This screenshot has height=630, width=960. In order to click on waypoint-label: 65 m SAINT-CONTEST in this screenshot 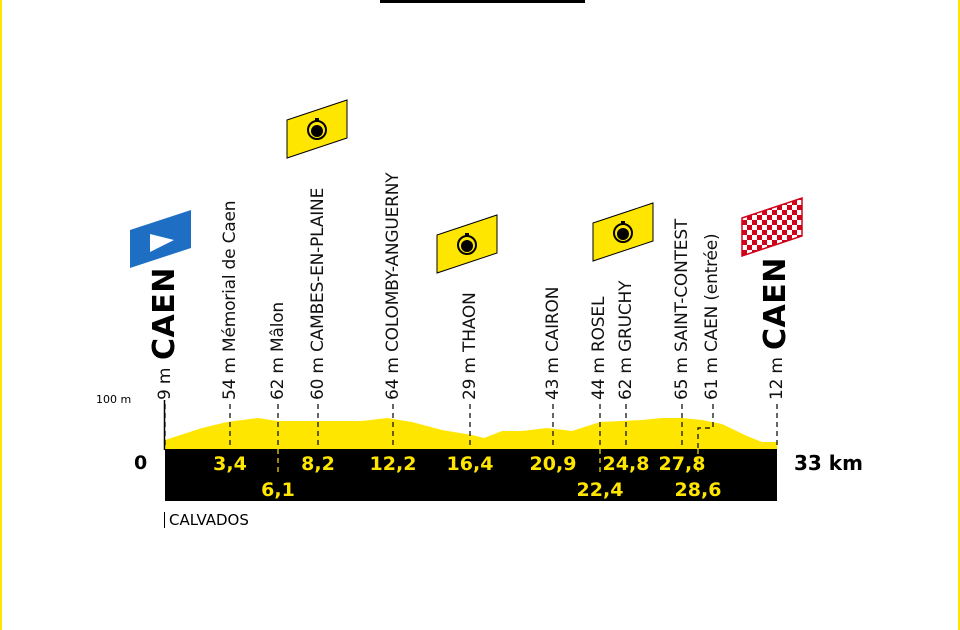, I will do `click(682, 309)`.